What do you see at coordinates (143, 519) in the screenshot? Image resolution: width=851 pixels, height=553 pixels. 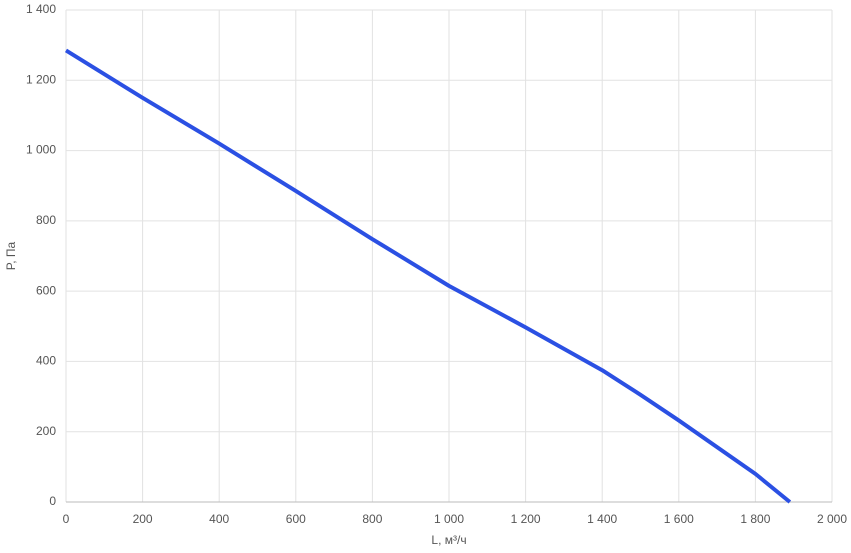 I see `x-tick-label: 200` at bounding box center [143, 519].